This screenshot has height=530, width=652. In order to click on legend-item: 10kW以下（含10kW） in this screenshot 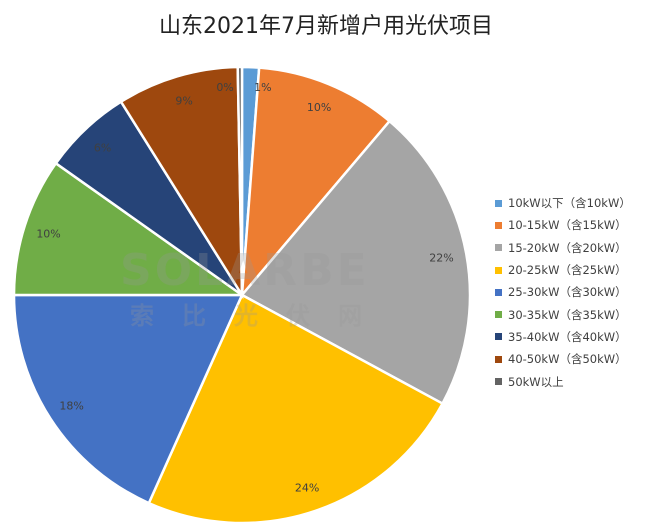, I will do `click(563, 203)`.